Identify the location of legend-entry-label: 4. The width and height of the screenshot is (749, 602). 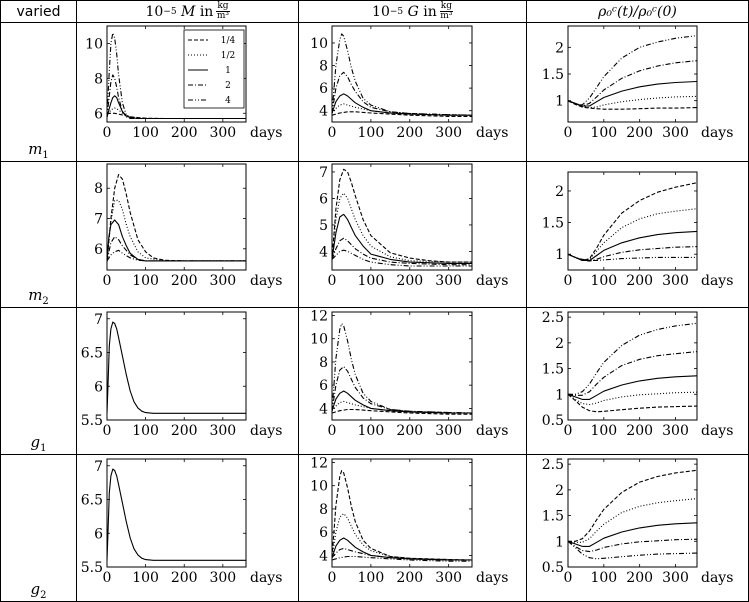
(228, 101).